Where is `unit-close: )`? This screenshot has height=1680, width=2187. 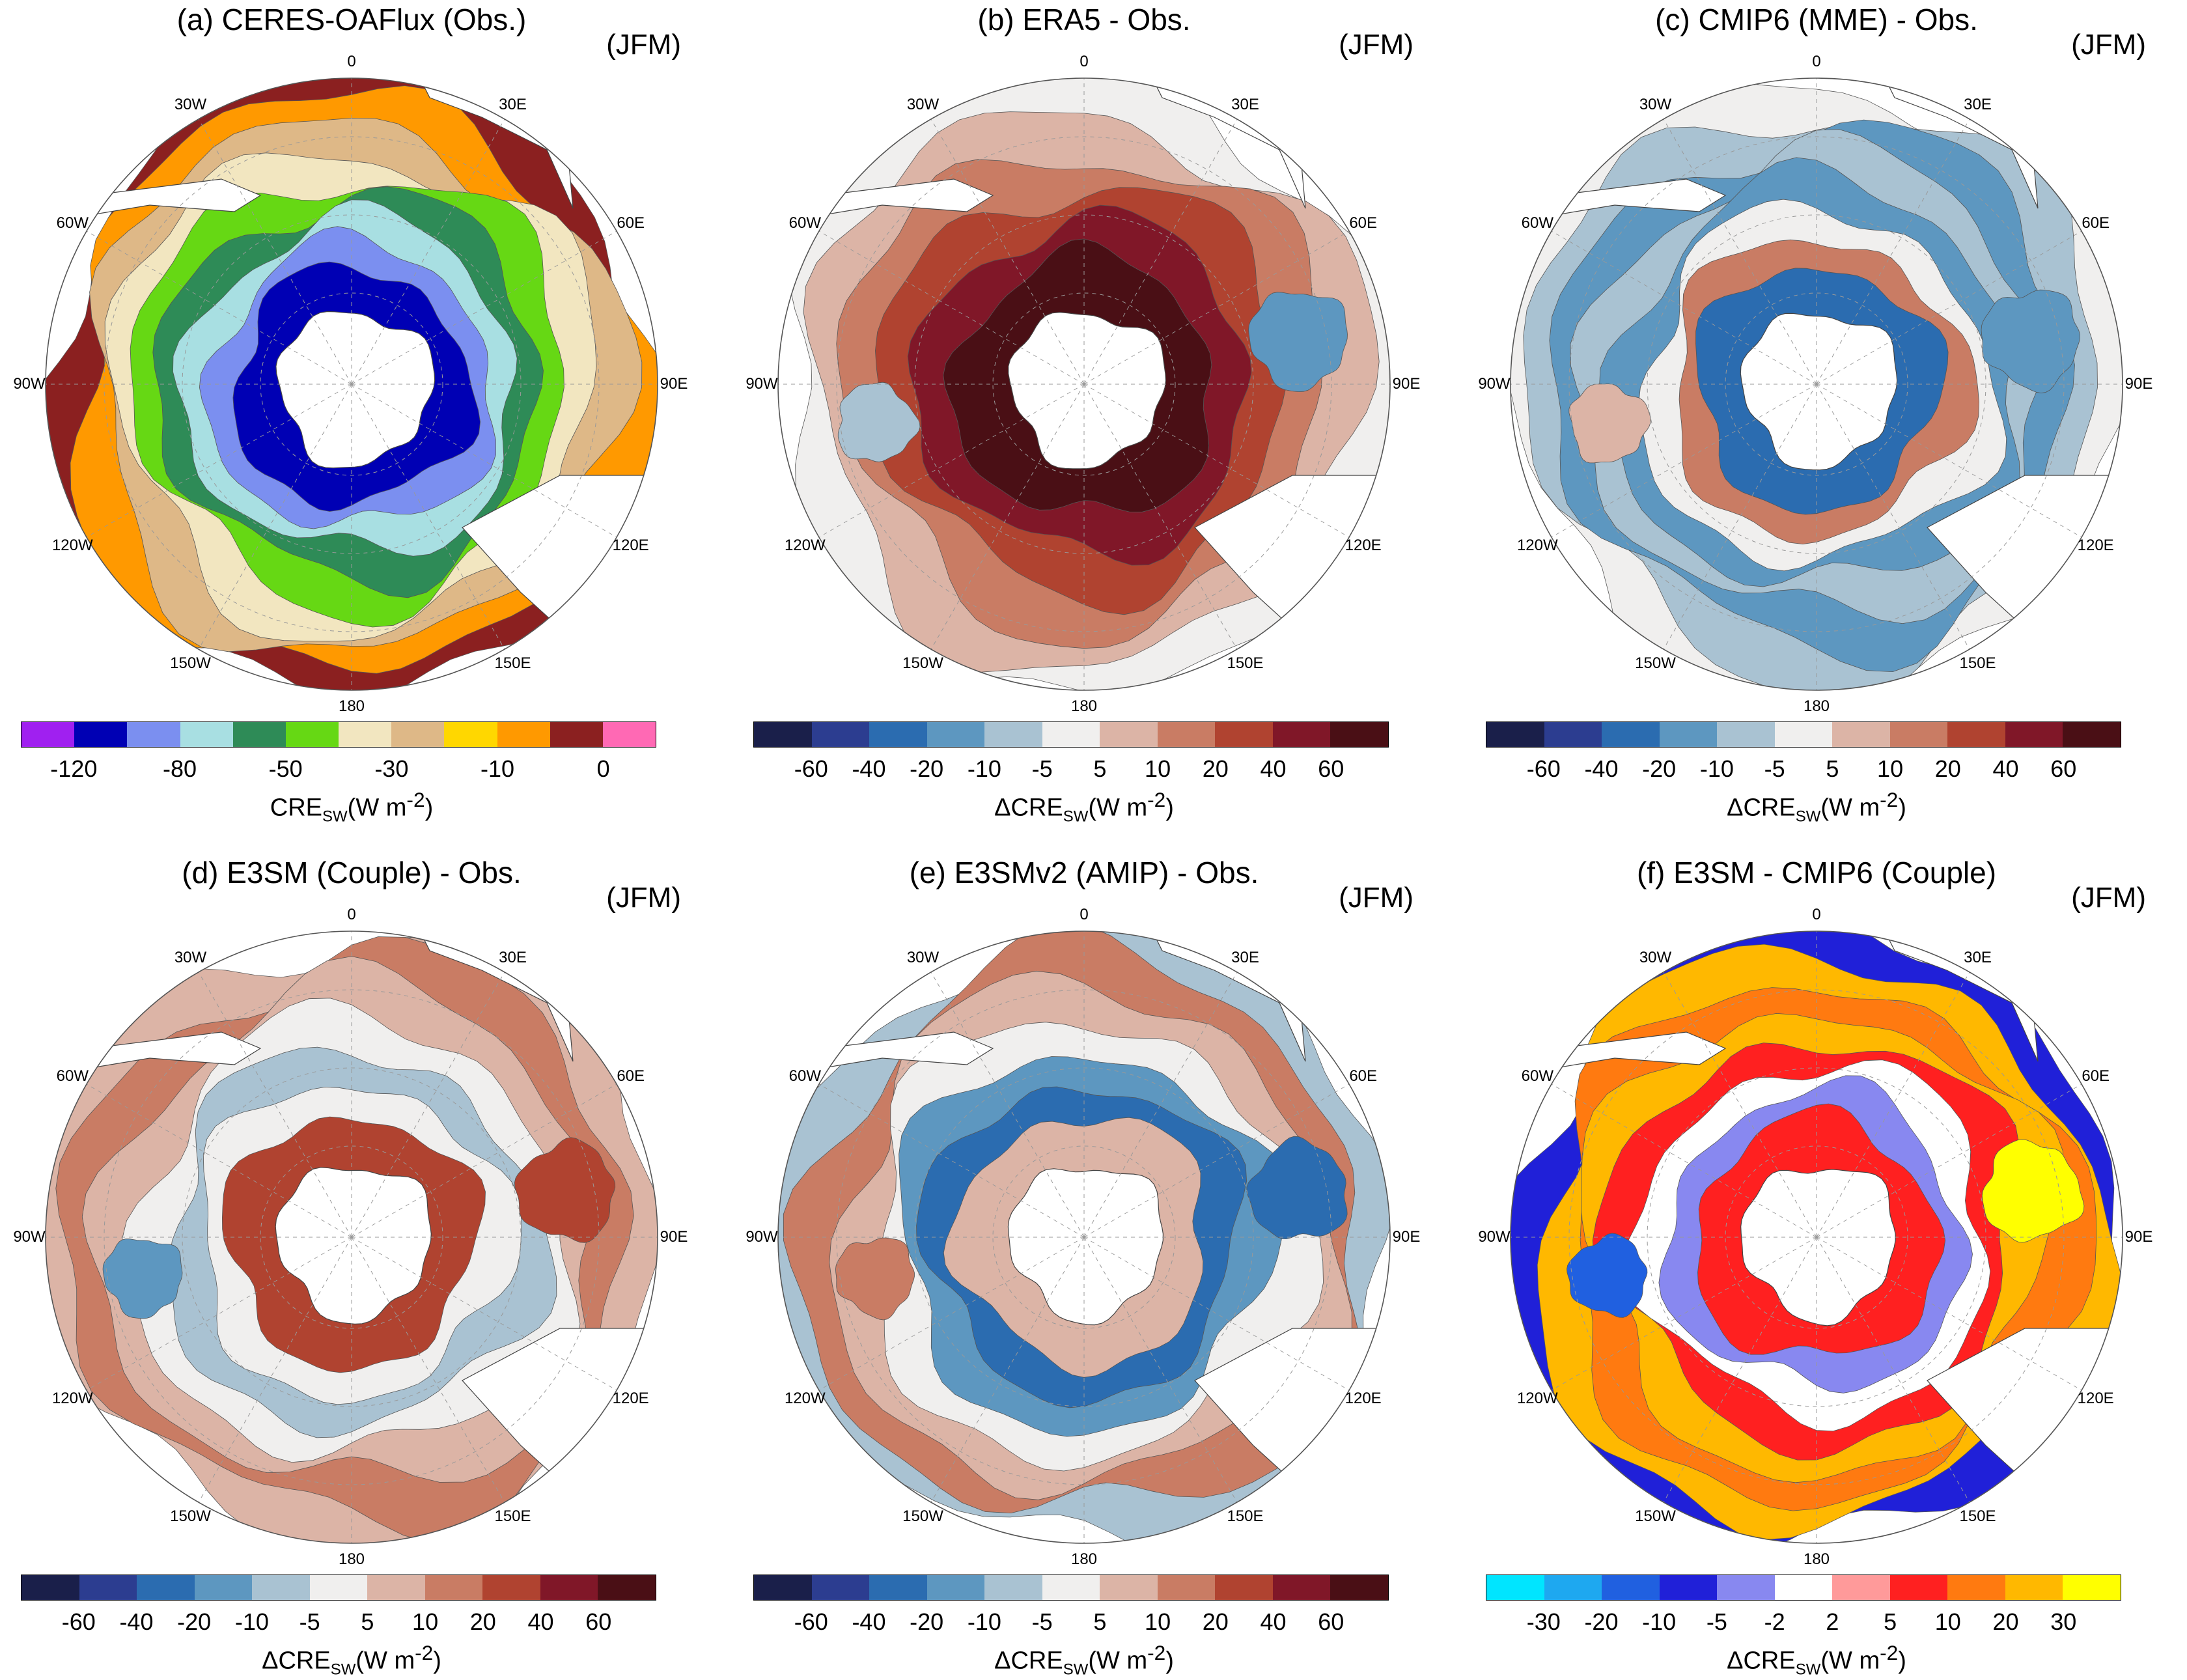
unit-close: ) is located at coordinates (1902, 1661).